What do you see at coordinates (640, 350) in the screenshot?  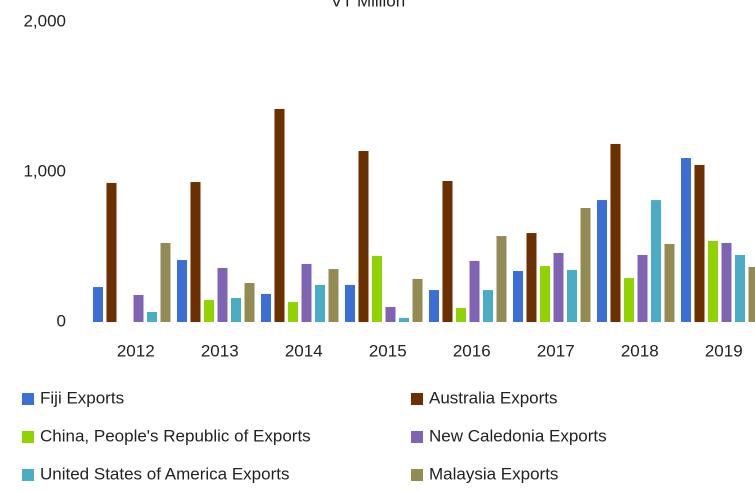 I see `x-tick-label: 2018` at bounding box center [640, 350].